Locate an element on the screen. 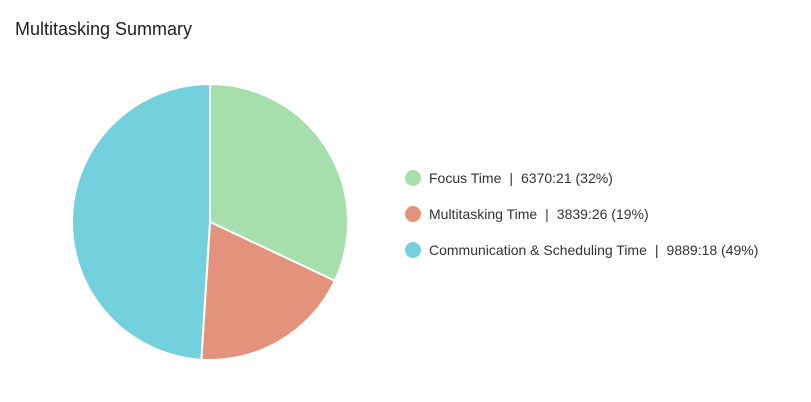  legend-label: Communication & Scheduling Time is located at coordinates (538, 250).